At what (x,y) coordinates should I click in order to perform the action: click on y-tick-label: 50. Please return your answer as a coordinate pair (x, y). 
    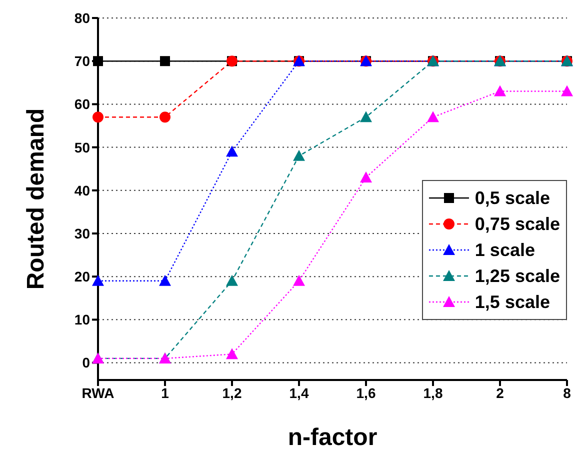
    Looking at the image, I should click on (82, 147).